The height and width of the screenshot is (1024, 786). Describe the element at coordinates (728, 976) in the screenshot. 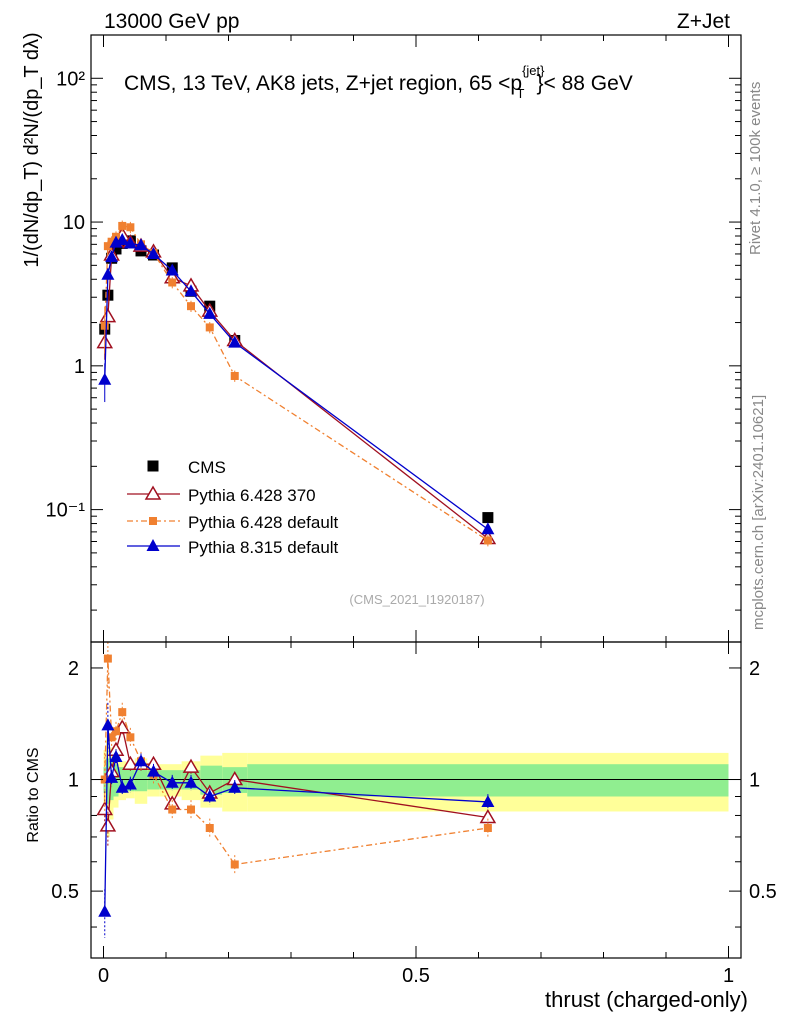

I see `x-tick-label: 1` at that location.